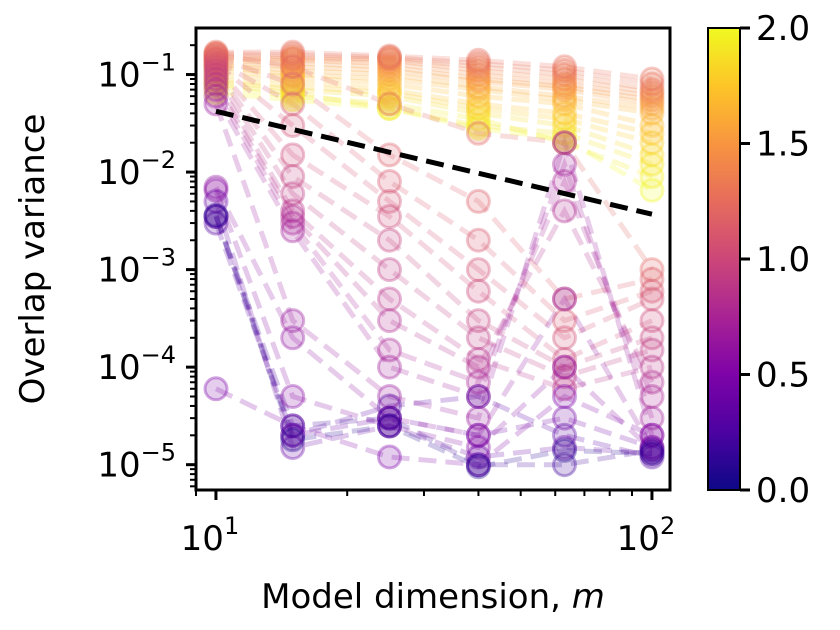  Describe the element at coordinates (136, 267) in the screenshot. I see `y-tick-label: 10⁻³` at that location.